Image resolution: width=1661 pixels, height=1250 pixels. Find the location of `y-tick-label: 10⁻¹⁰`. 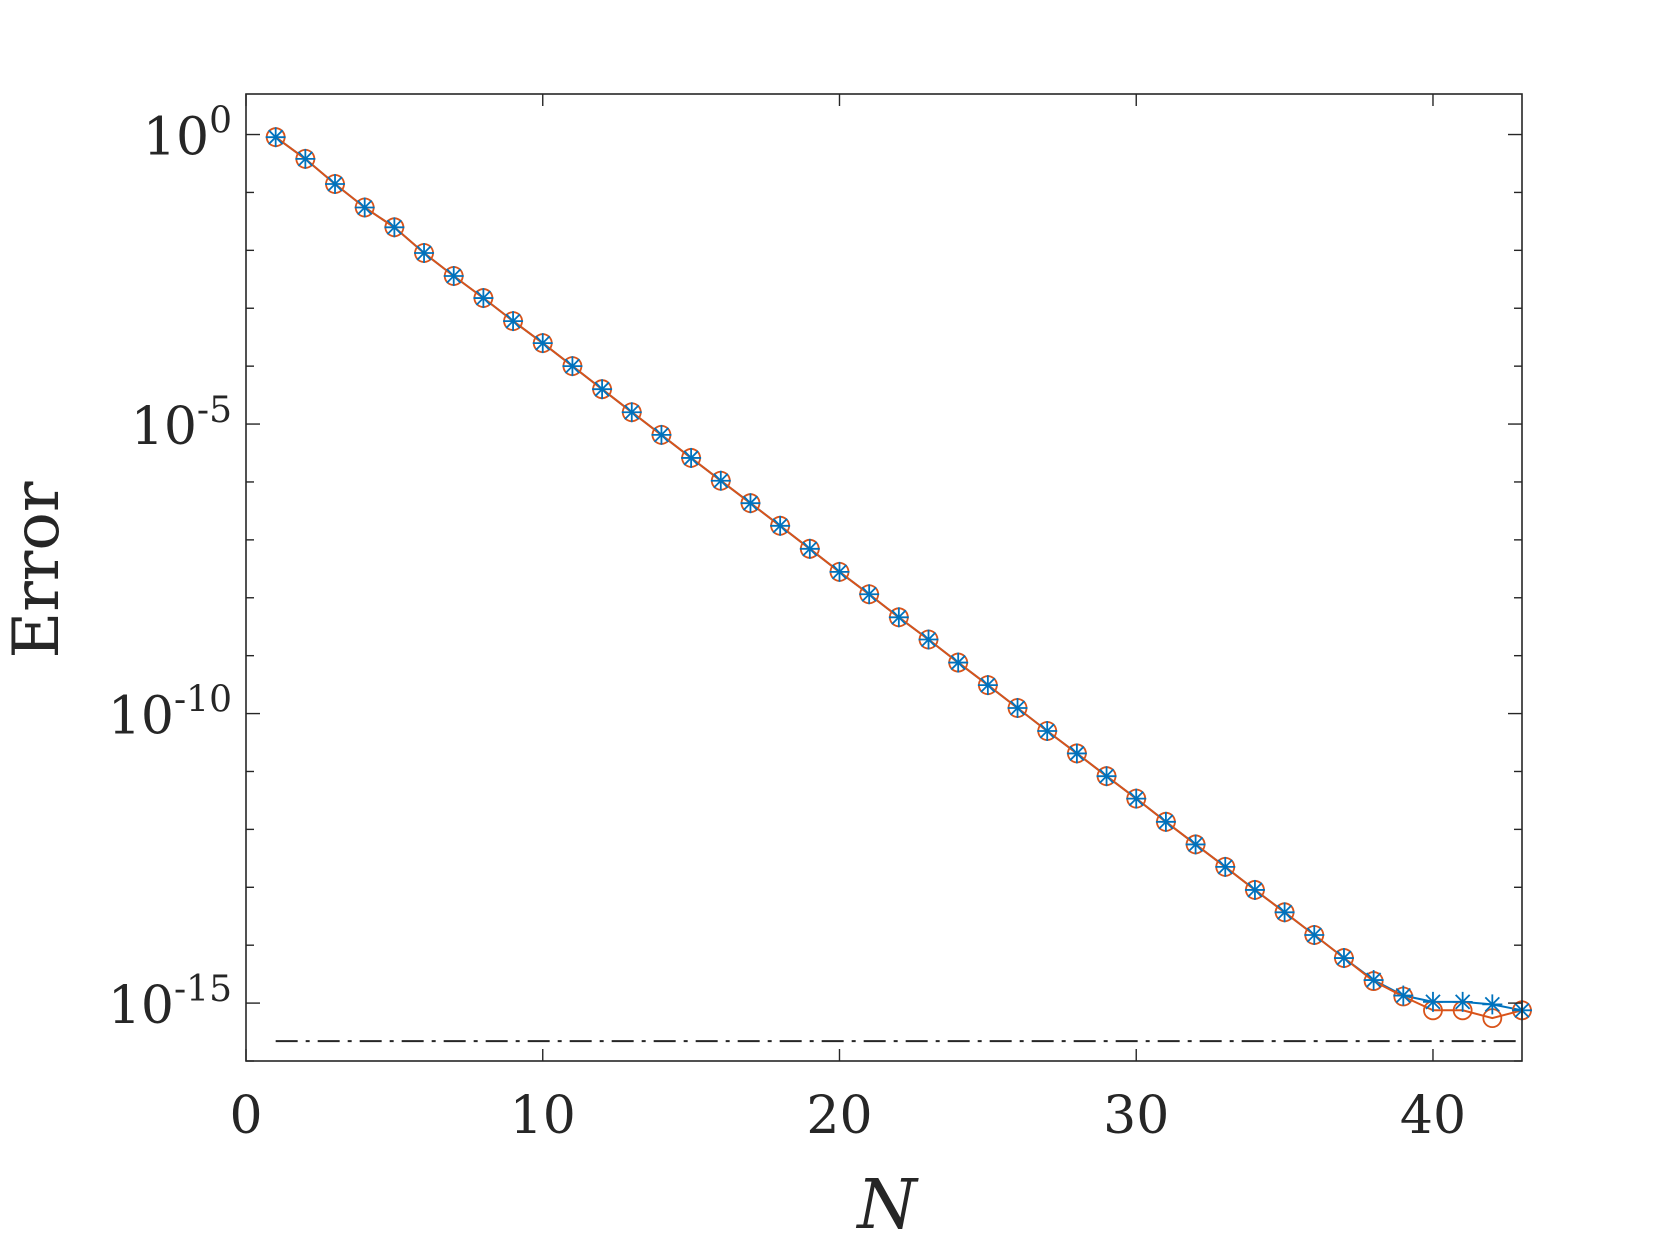

y-tick-label: 10⁻¹⁰ is located at coordinates (170, 713).